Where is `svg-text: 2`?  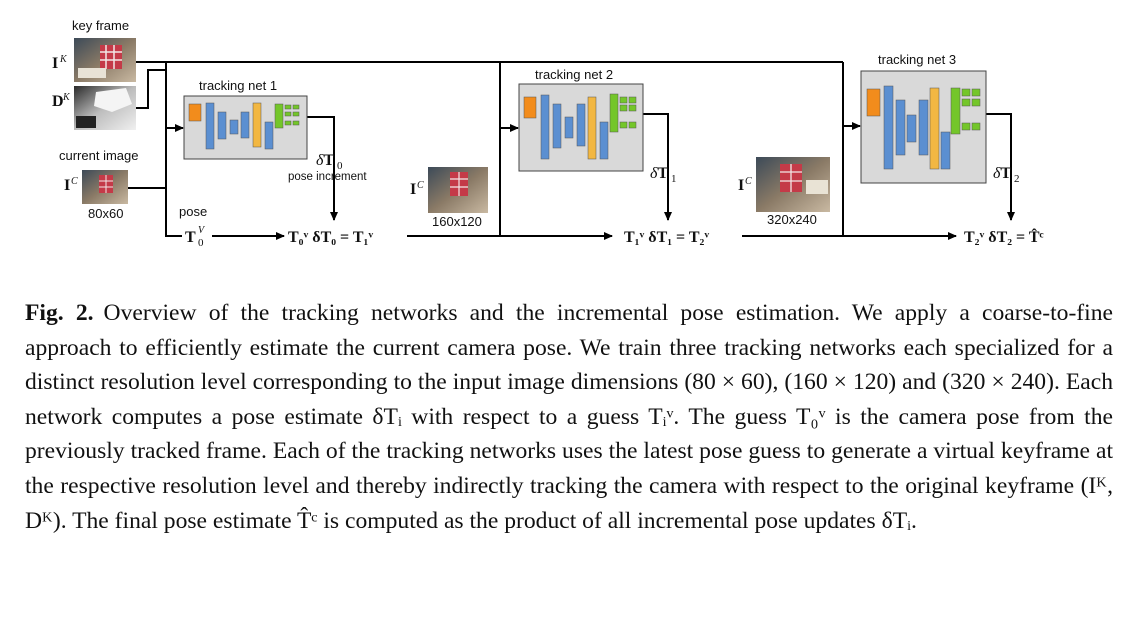
svg-text: 2 is located at coordinates (1017, 179).